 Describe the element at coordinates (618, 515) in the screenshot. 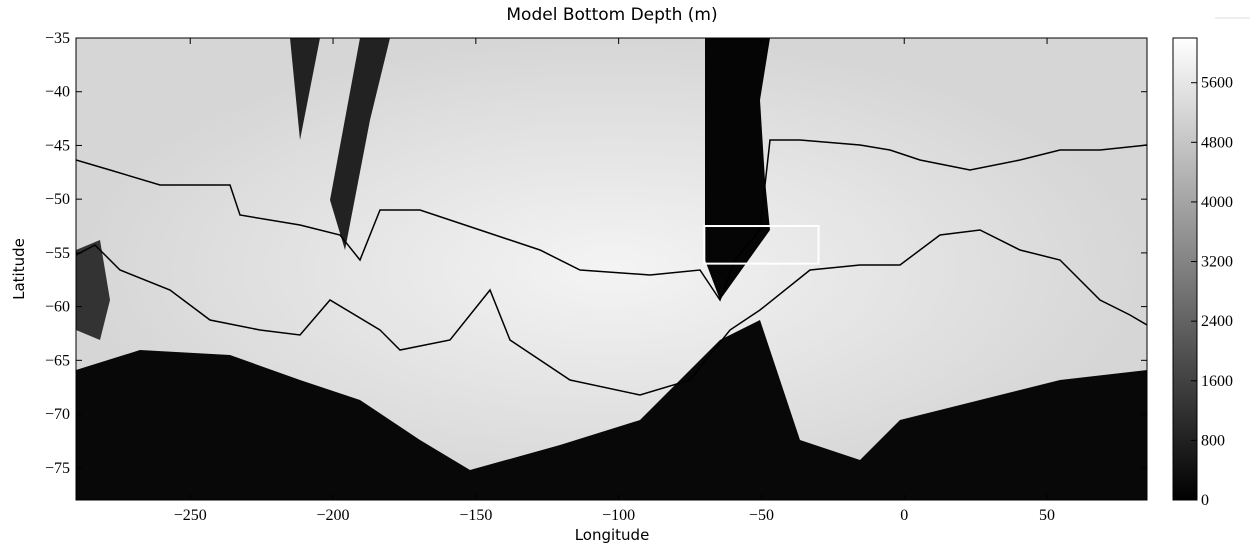

I see `x-tick-label: −100` at that location.